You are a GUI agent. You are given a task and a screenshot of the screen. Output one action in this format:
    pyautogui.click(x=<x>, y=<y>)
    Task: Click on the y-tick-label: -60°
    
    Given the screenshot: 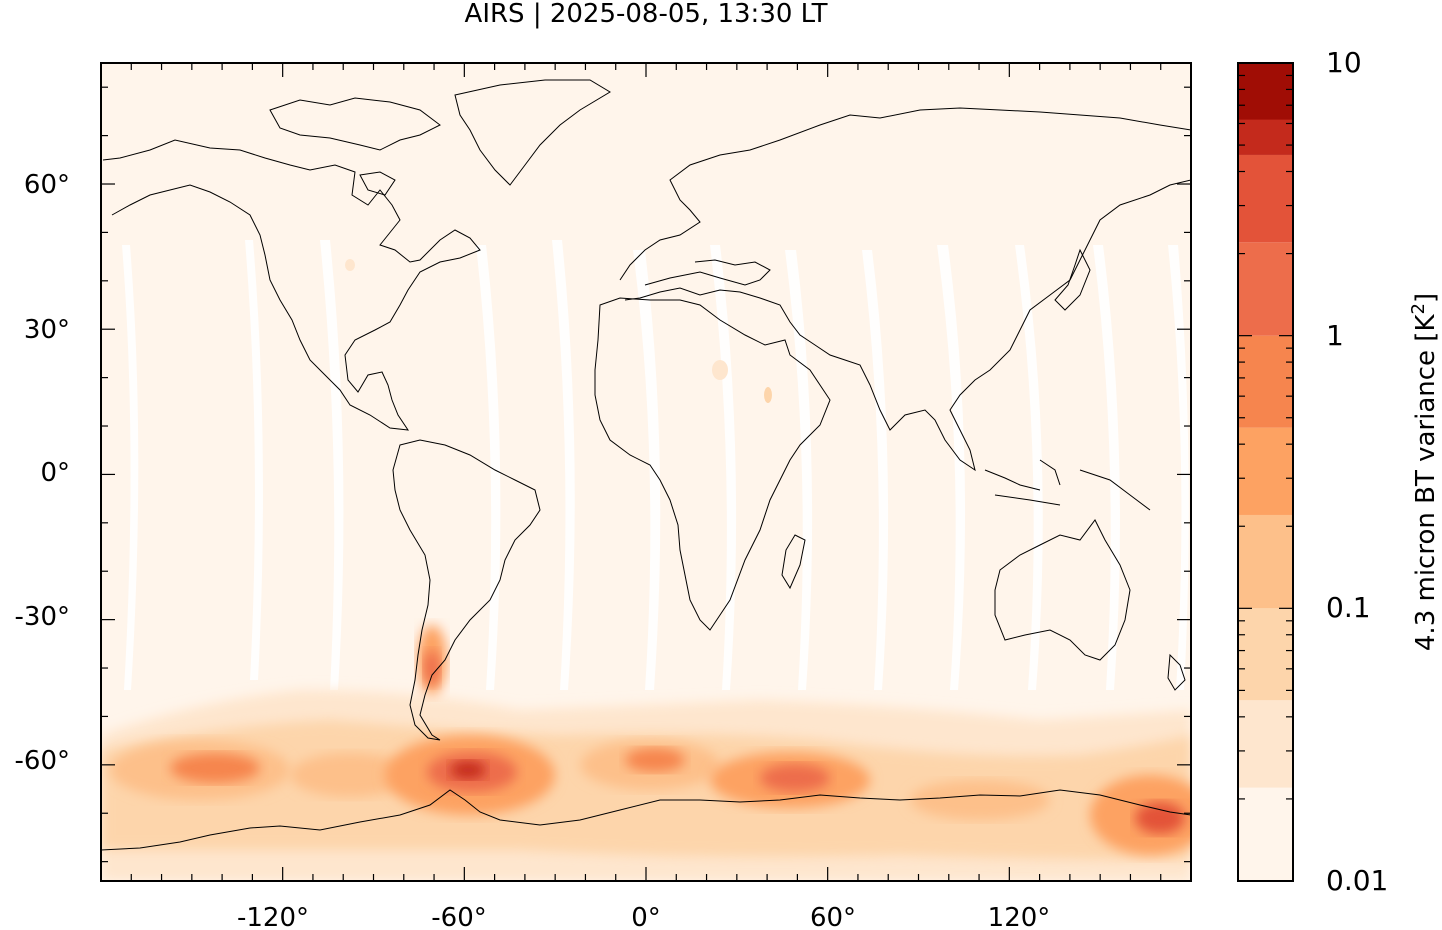 What is the action you would take?
    pyautogui.click(x=42, y=761)
    